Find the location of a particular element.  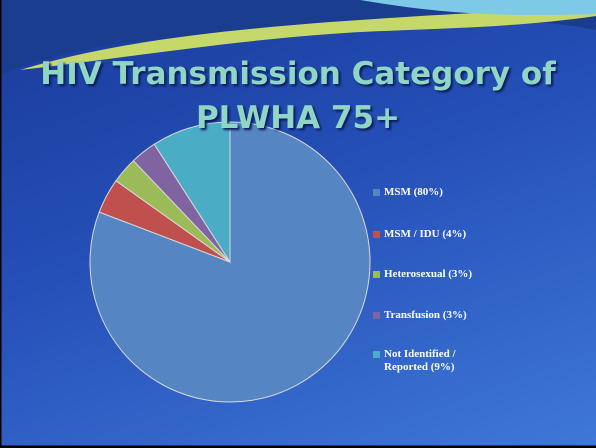

swoosh-yellow is located at coordinates (308, 39).